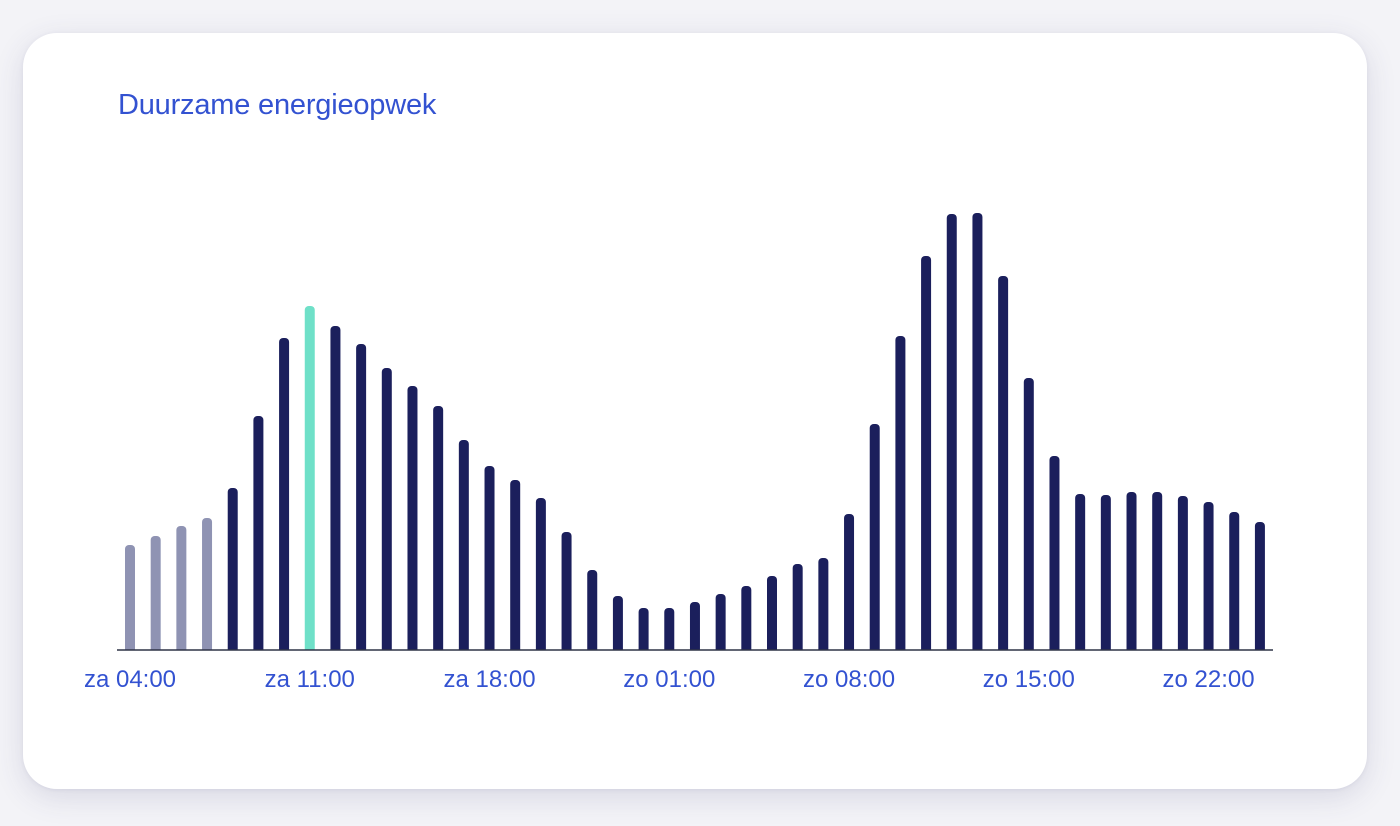 This screenshot has height=826, width=1400. I want to click on x-tick-label: zo 01:00, so click(669, 679).